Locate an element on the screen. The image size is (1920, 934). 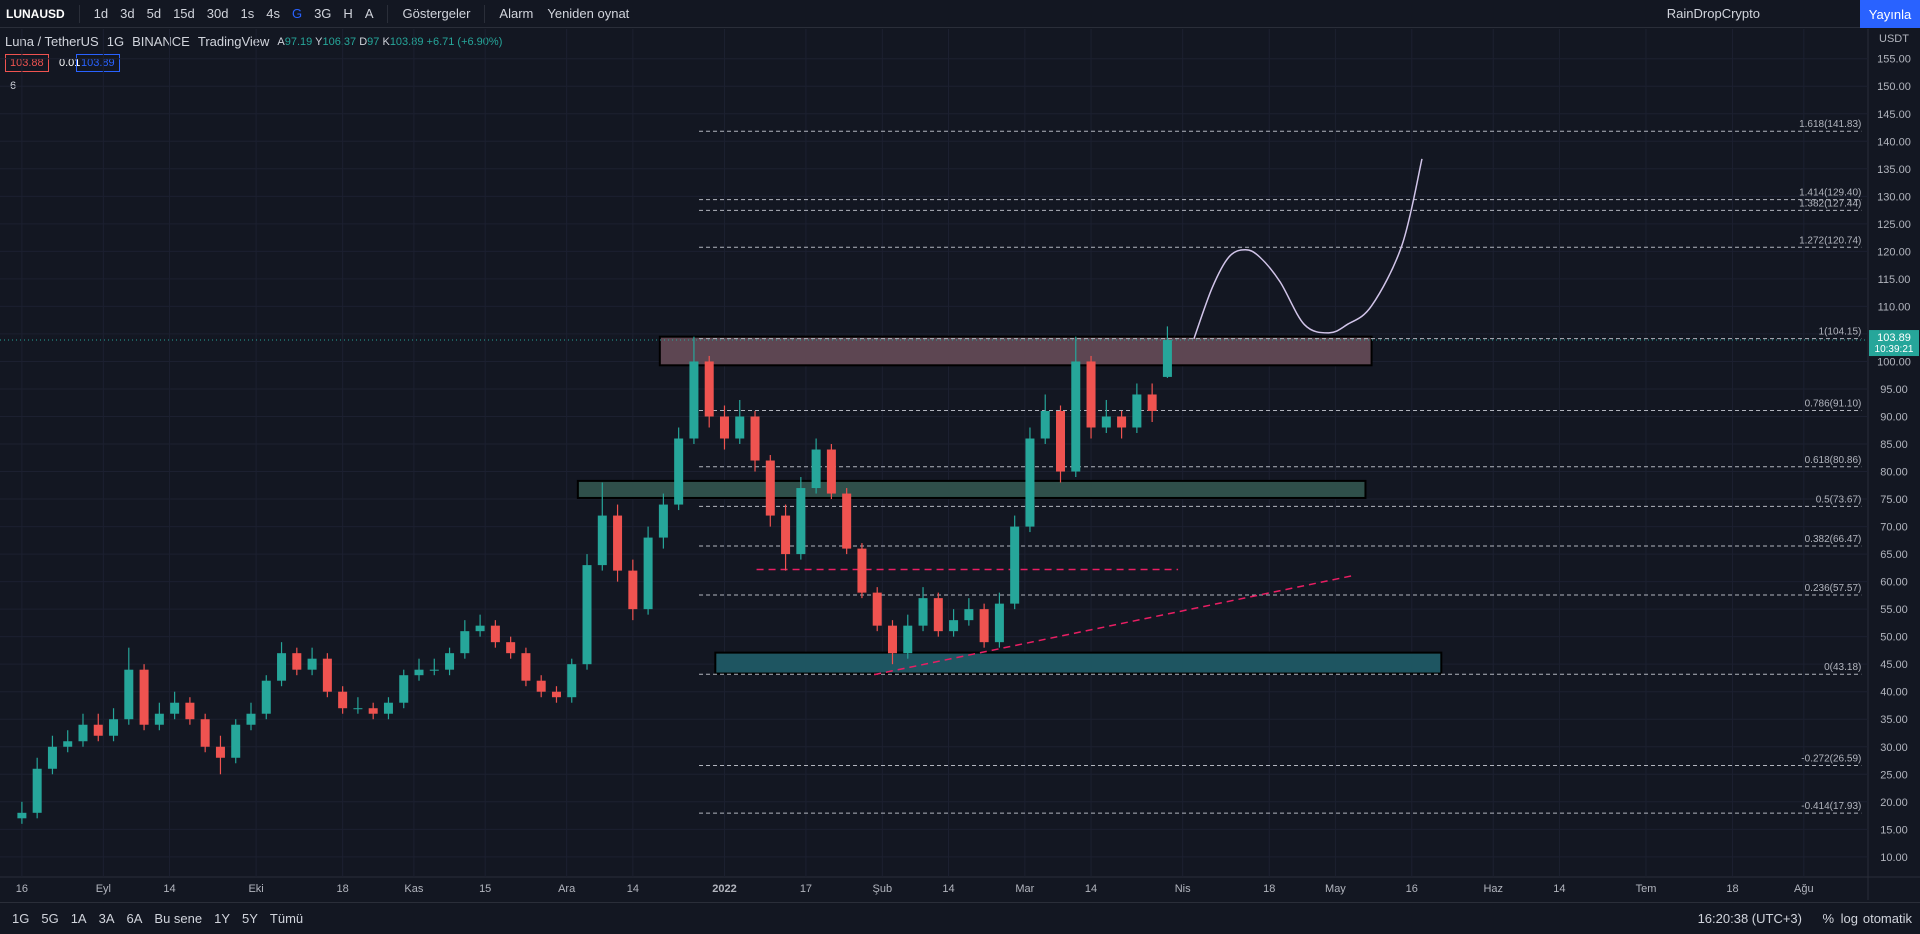
x-tick-label: 16 is located at coordinates (1412, 889).